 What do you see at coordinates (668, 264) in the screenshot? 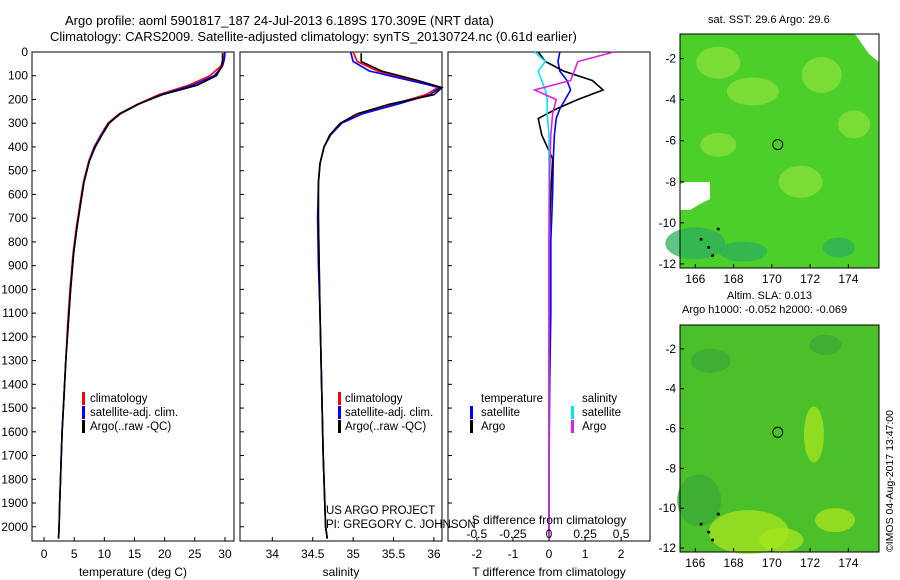
I see `sst-map-y-tick-label: -12` at bounding box center [668, 264].